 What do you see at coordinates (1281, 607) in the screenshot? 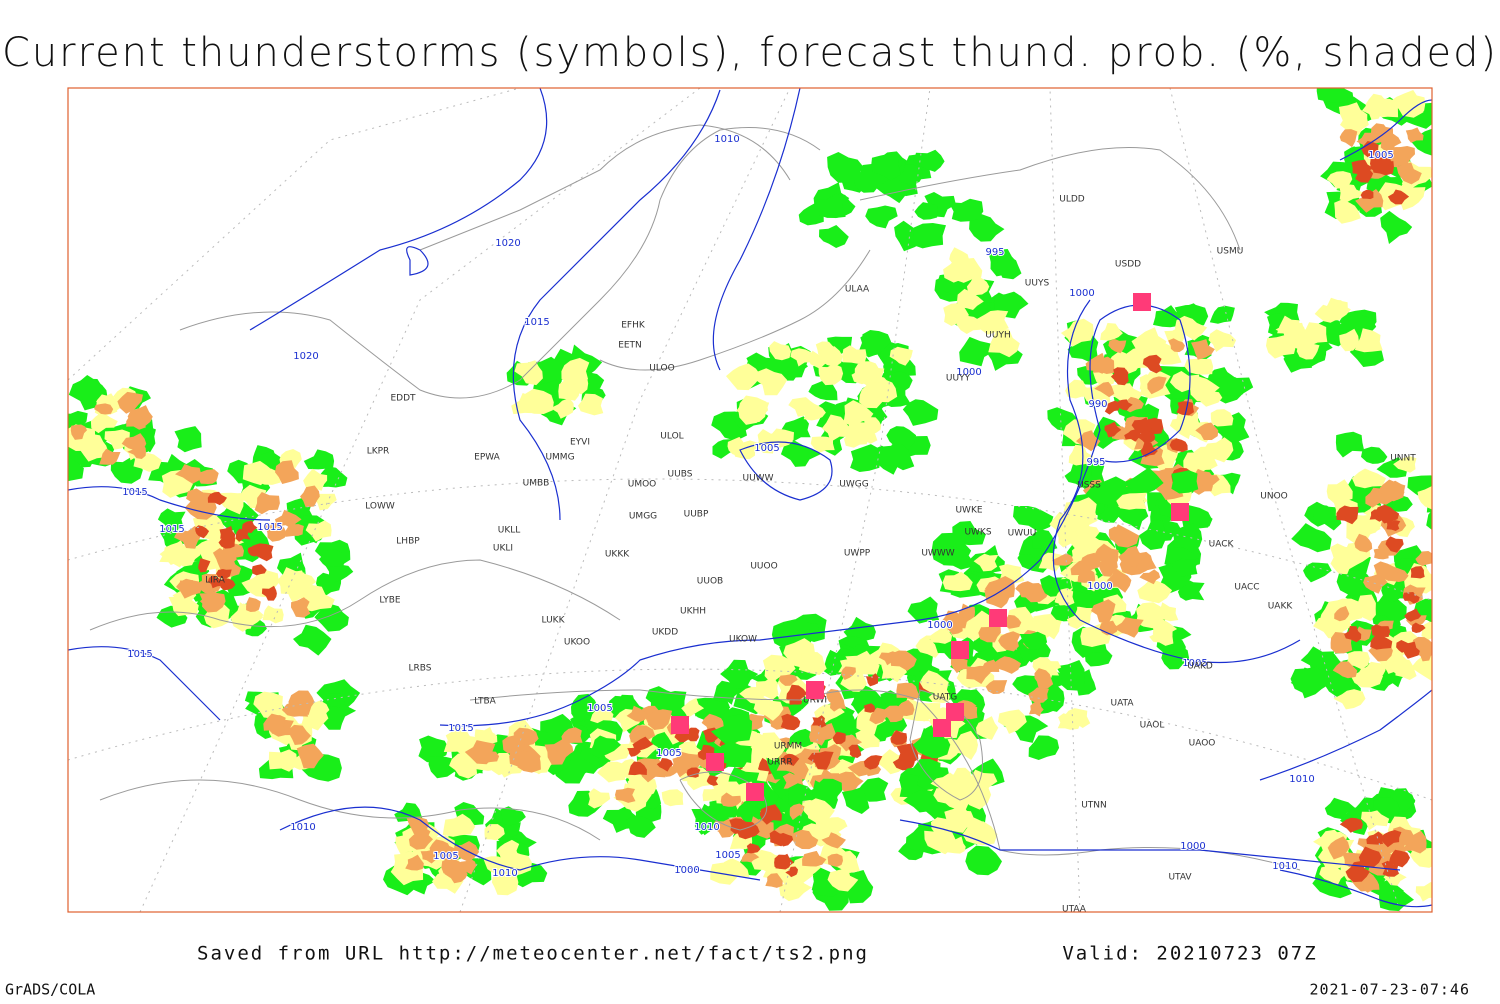
I see `station-label: UAKK` at bounding box center [1281, 607].